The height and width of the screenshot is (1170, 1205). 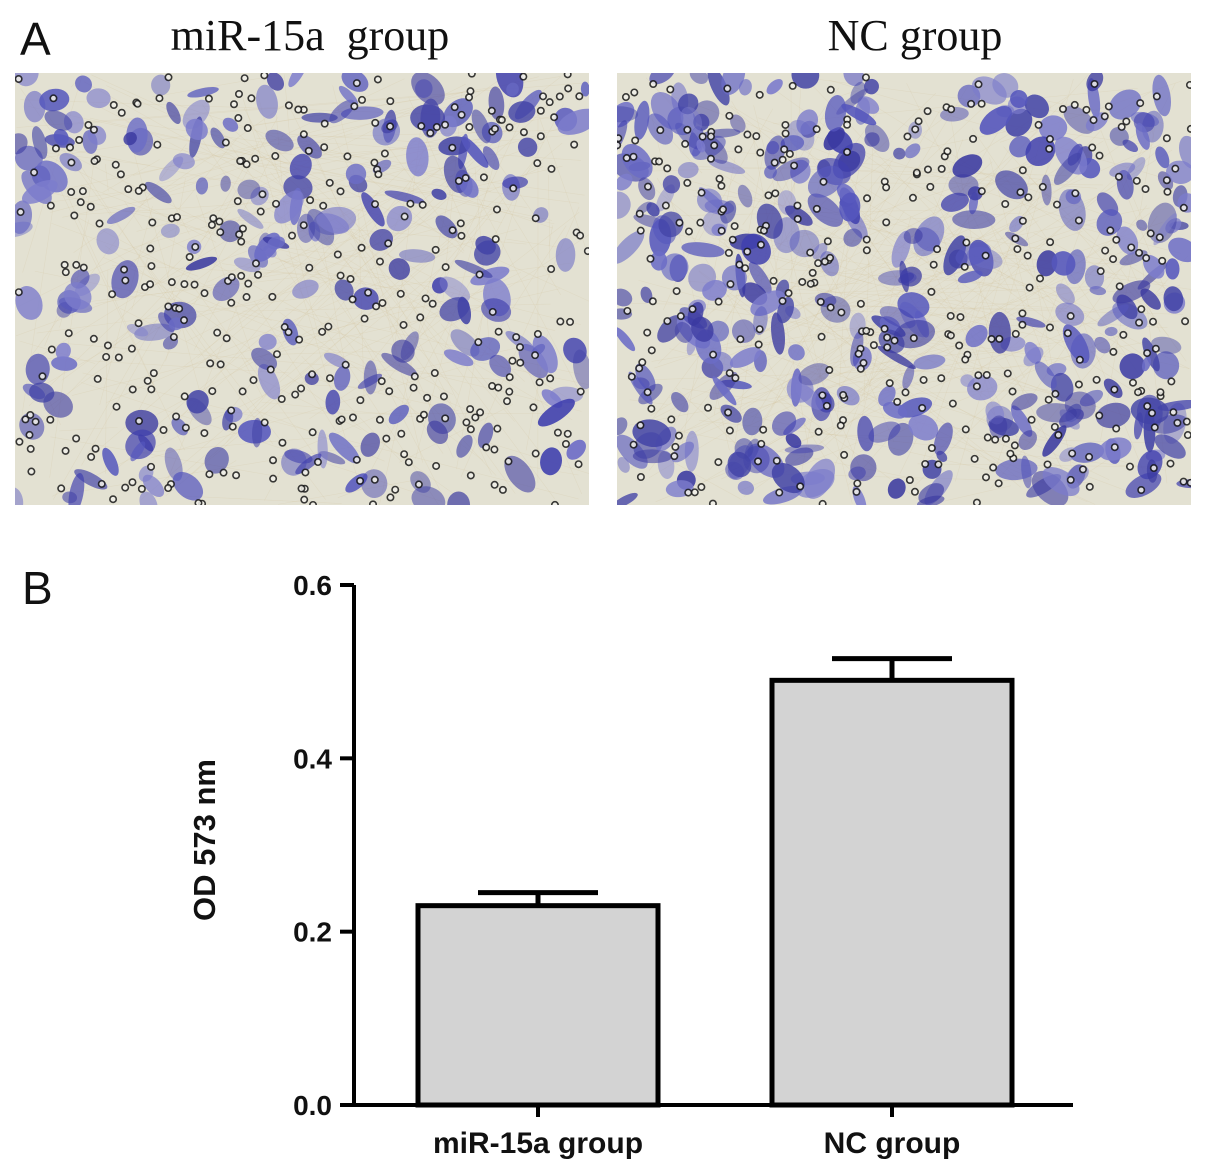 What do you see at coordinates (312, 758) in the screenshot?
I see `y-tick-label: 0.4` at bounding box center [312, 758].